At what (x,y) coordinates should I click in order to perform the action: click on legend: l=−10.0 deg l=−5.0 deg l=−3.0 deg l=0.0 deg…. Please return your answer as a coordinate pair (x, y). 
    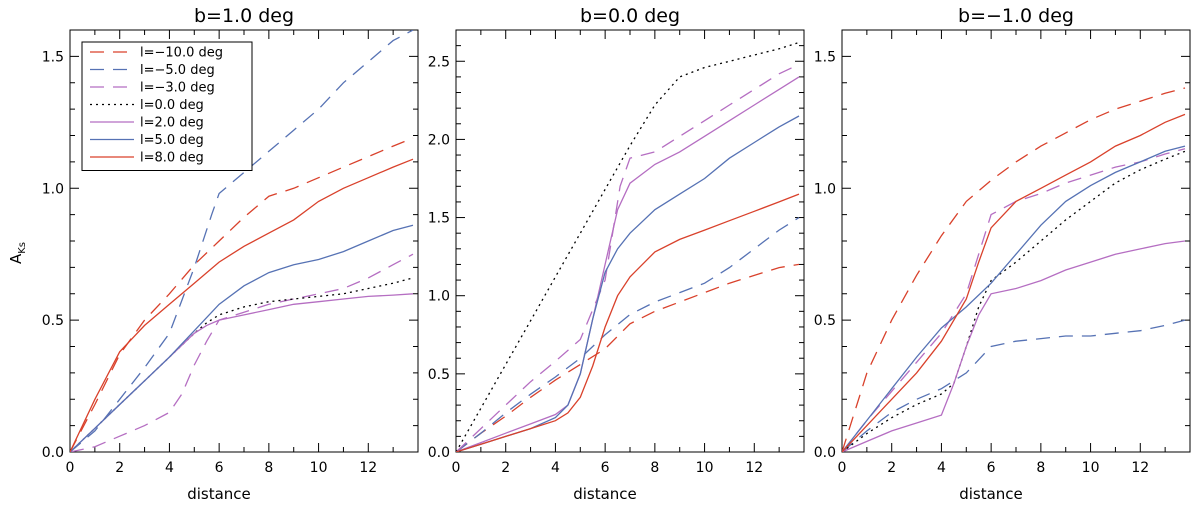
    Looking at the image, I should click on (167, 106).